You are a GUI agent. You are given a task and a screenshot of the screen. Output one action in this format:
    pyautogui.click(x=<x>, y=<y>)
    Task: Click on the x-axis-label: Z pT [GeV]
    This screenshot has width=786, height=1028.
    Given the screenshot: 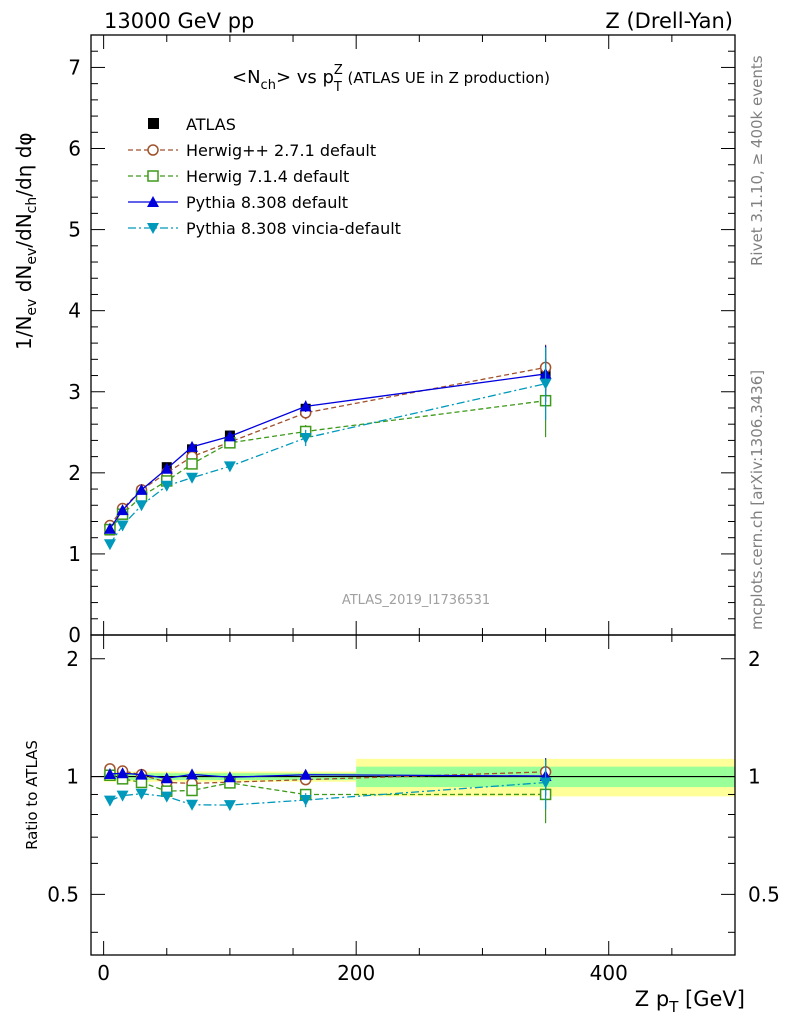 What is the action you would take?
    pyautogui.click(x=690, y=1001)
    